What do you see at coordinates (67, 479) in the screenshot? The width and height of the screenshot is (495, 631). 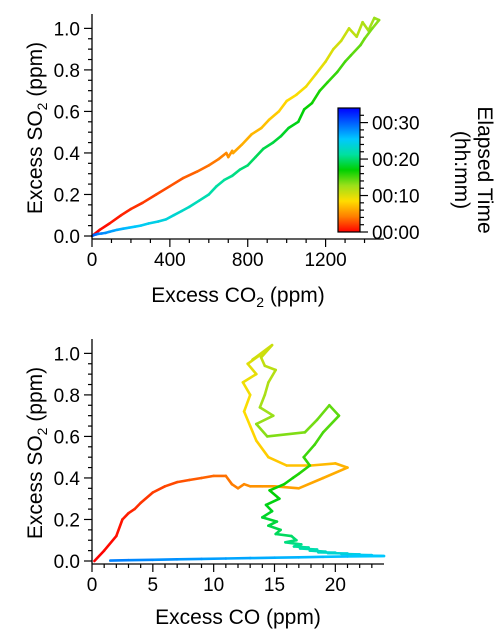 I see `y-tick-label: 0.4` at bounding box center [67, 479].